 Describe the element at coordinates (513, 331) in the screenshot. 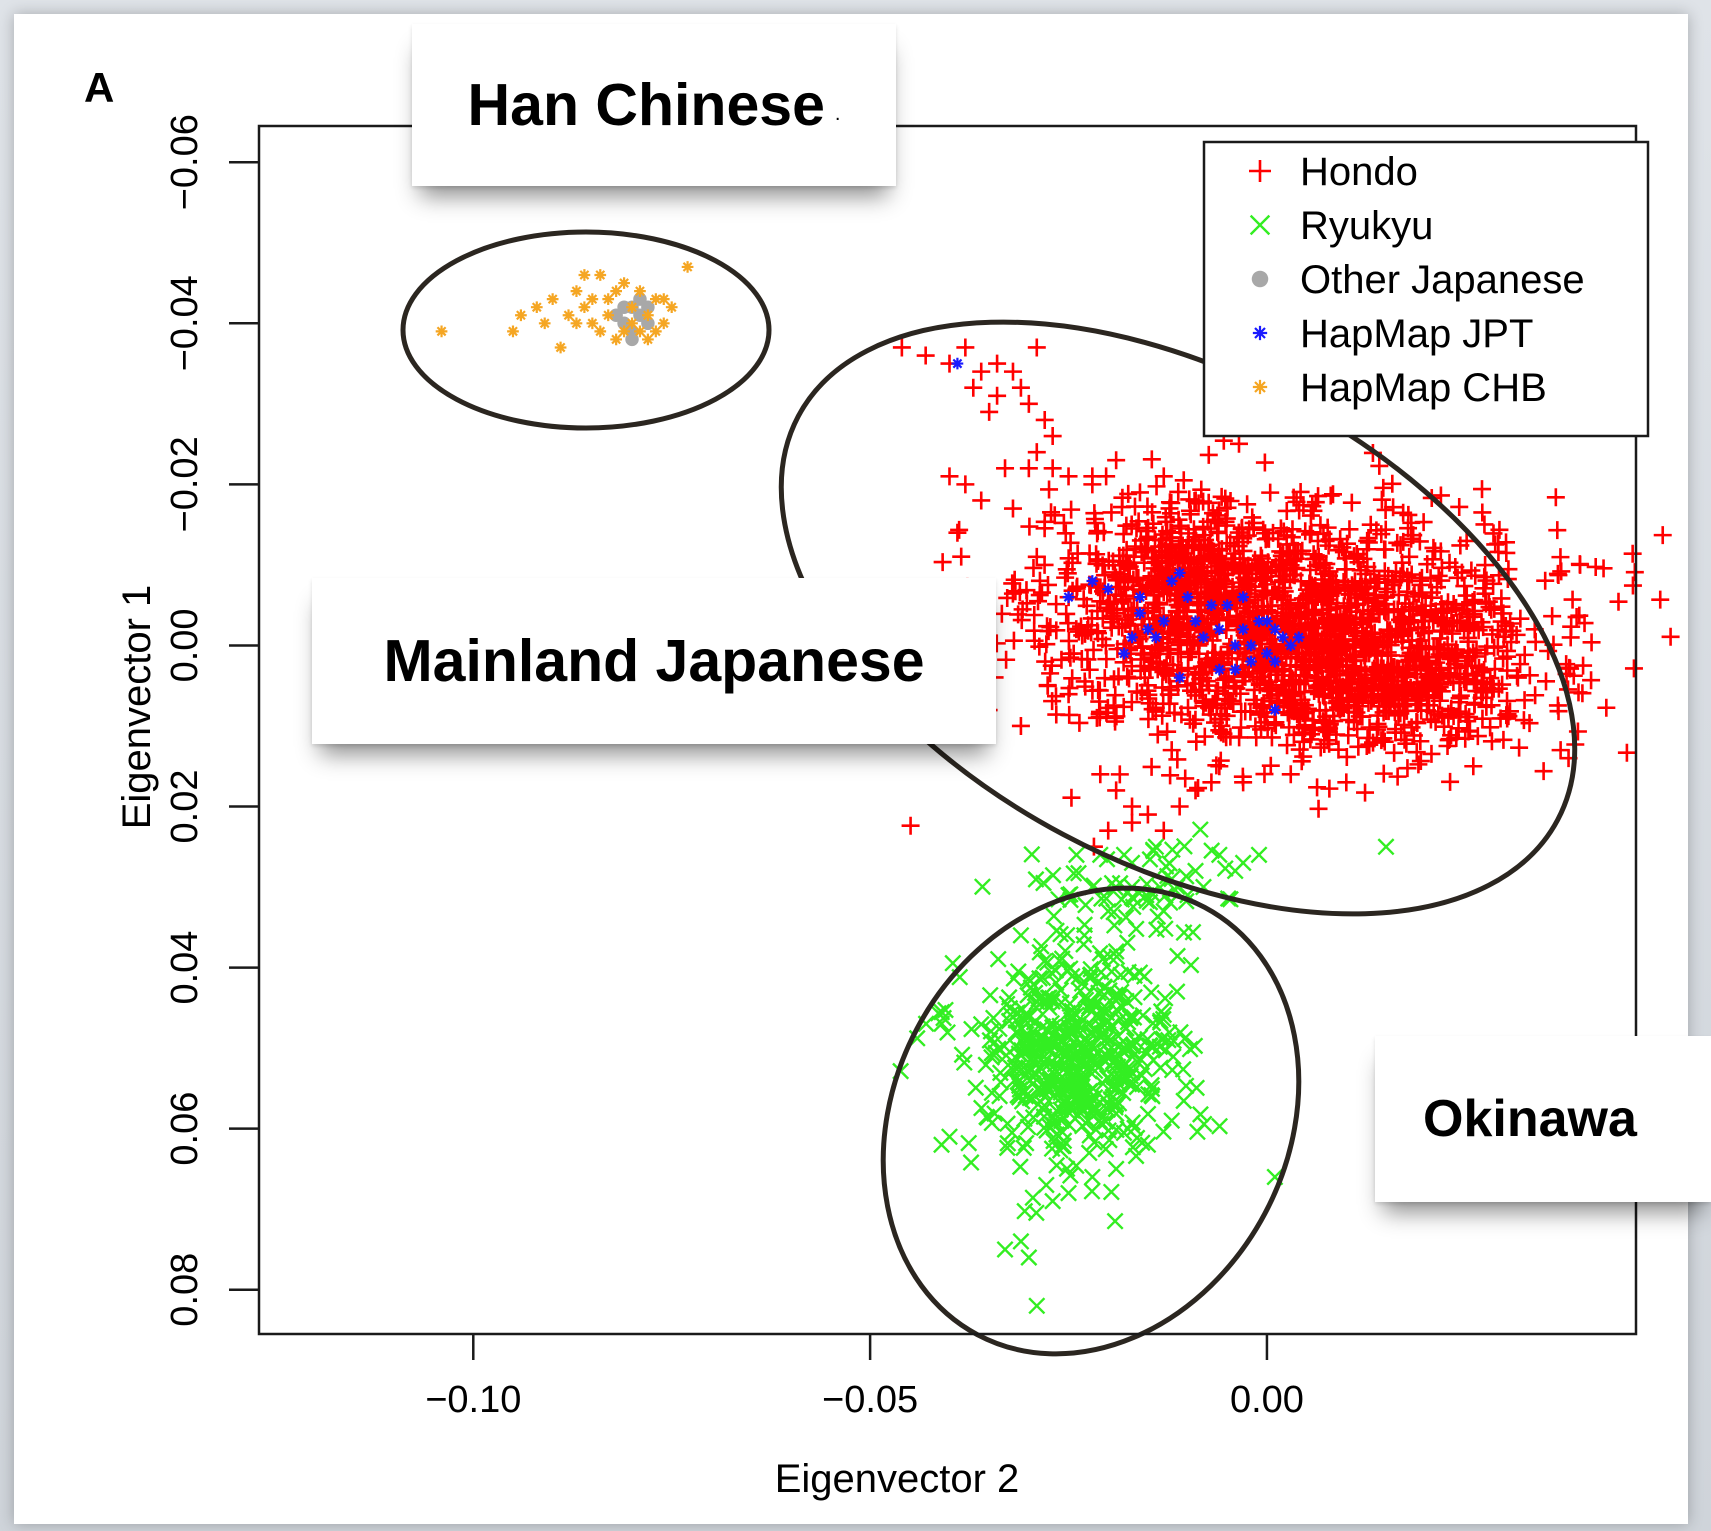

I see `data-point-hapmap-chb` at that location.